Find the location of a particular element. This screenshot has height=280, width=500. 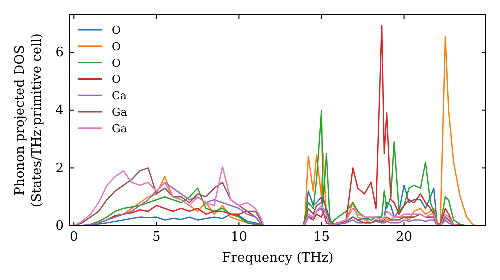

x-tick-label: 5 is located at coordinates (156, 238).